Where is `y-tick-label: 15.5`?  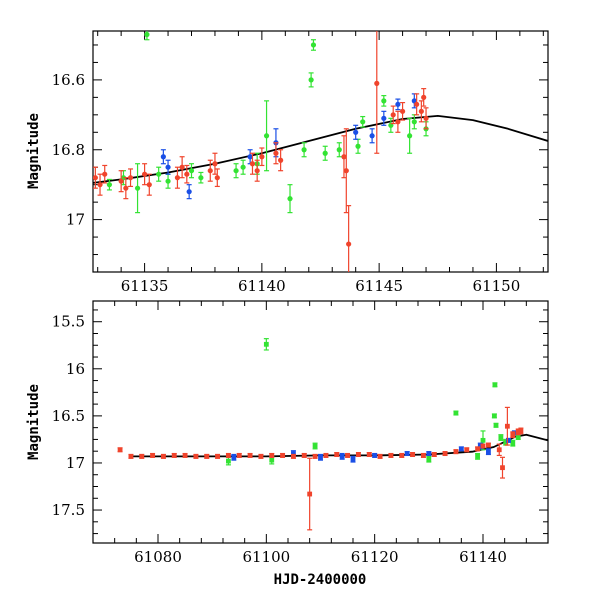 y-tick-label: 15.5 is located at coordinates (68, 322).